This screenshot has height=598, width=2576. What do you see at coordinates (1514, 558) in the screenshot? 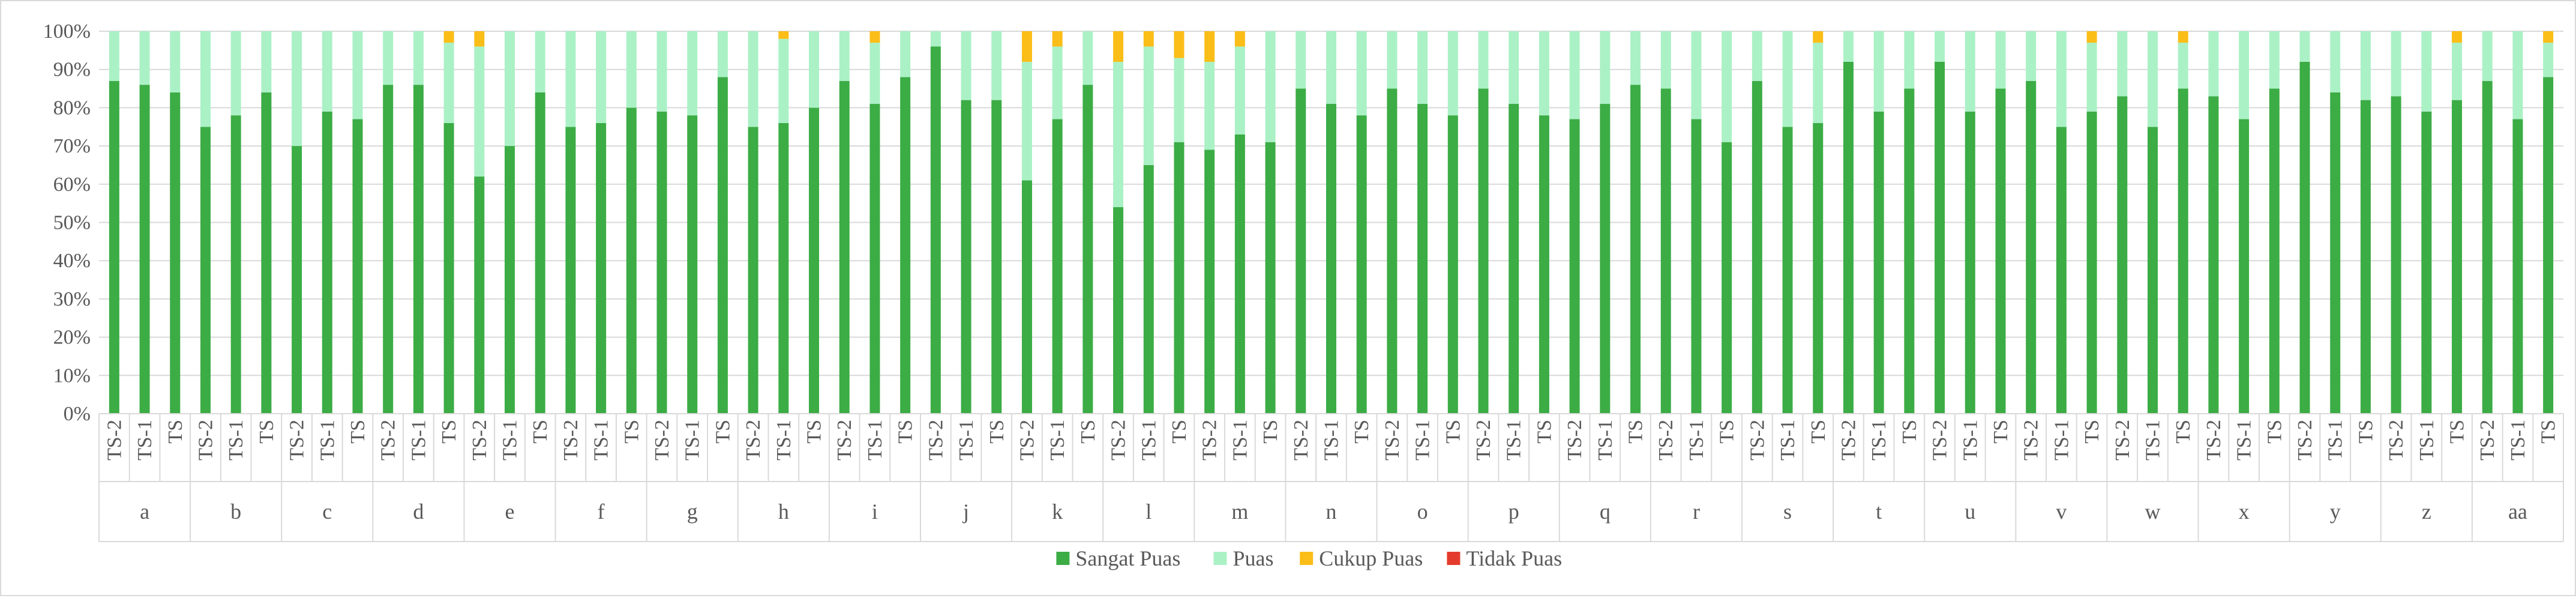
I see `legend-label: Tidak Puas` at bounding box center [1514, 558].